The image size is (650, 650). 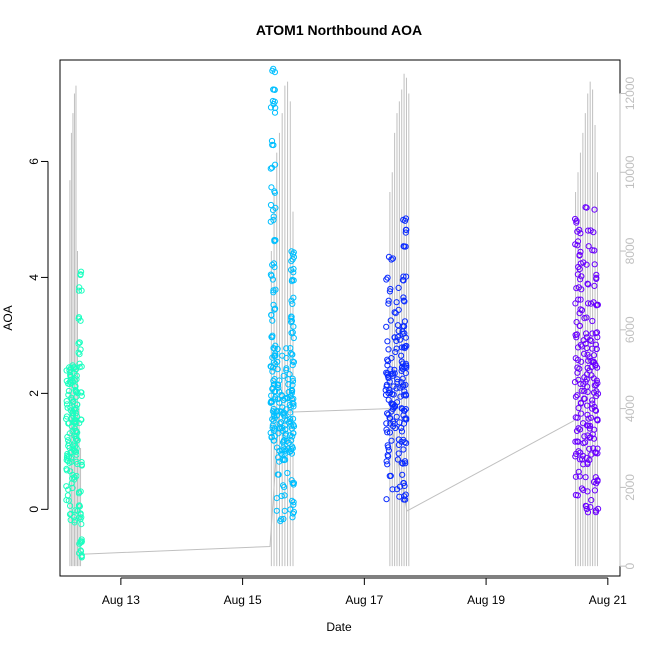 What do you see at coordinates (608, 600) in the screenshot?
I see `x-tick-label: Aug 21` at bounding box center [608, 600].